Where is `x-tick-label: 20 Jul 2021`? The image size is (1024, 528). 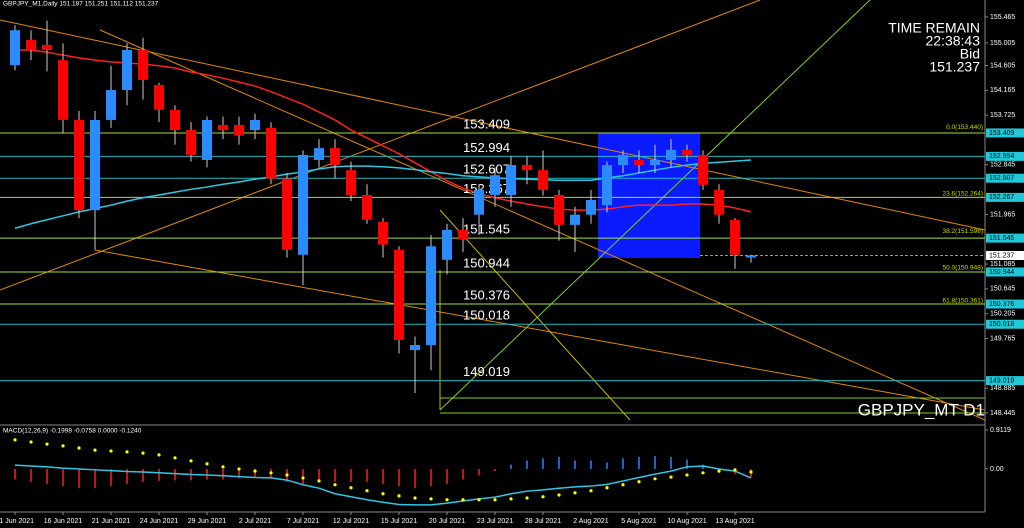 x-tick-label: 20 Jul 2021 is located at coordinates (447, 521).